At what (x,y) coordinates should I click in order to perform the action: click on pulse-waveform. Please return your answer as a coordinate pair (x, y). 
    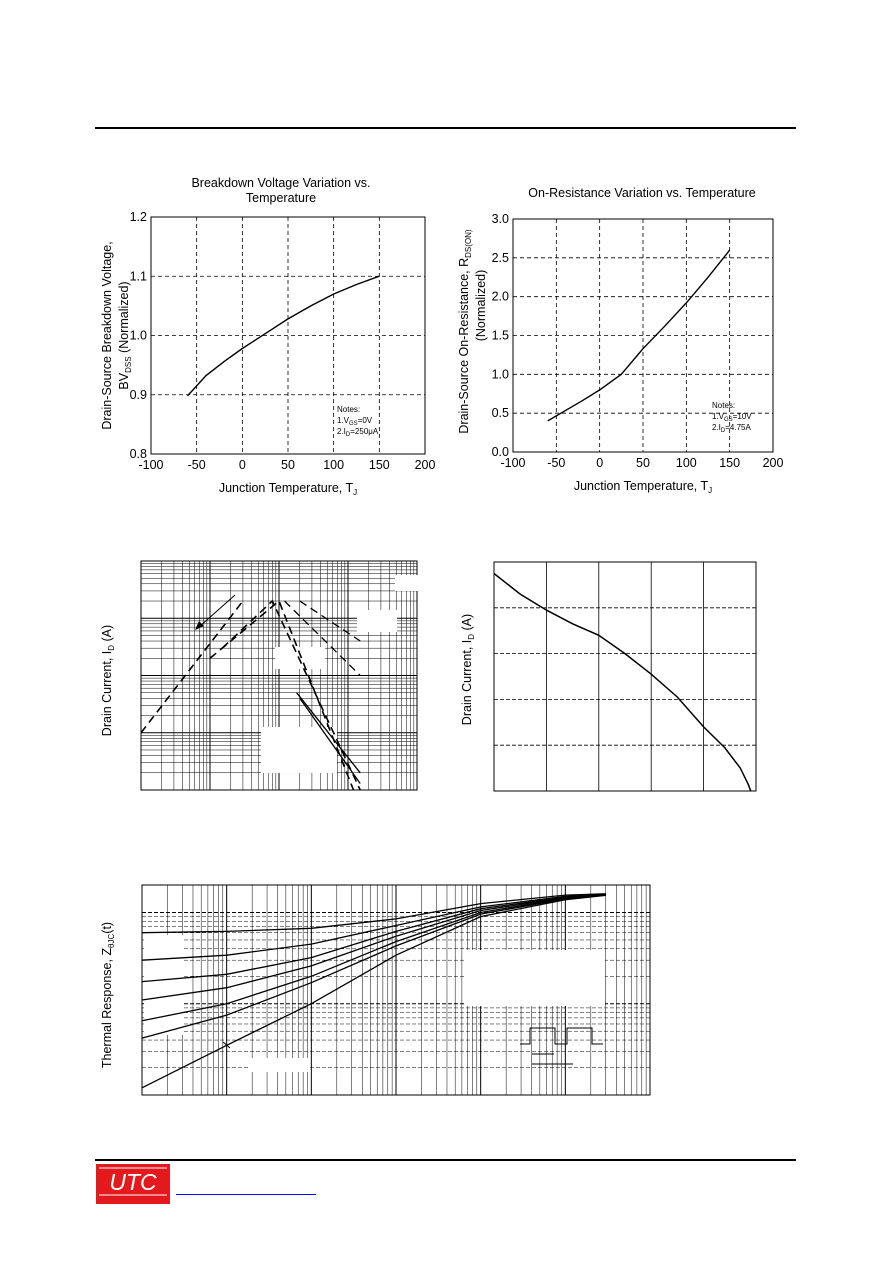
    Looking at the image, I should click on (561, 1036).